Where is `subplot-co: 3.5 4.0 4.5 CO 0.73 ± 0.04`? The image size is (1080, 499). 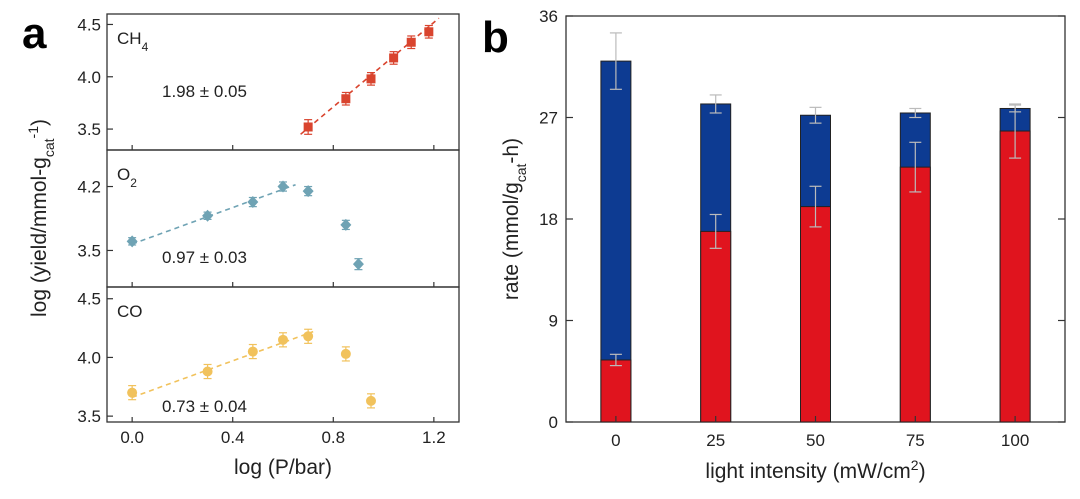
subplot-co: 3.5 4.0 4.5 CO 0.73 ± 0.04 is located at coordinates (268, 356).